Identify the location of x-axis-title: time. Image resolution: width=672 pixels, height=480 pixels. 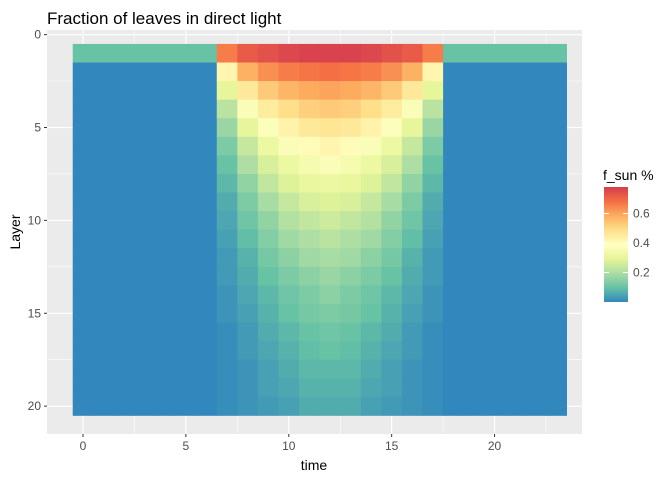
(314, 465).